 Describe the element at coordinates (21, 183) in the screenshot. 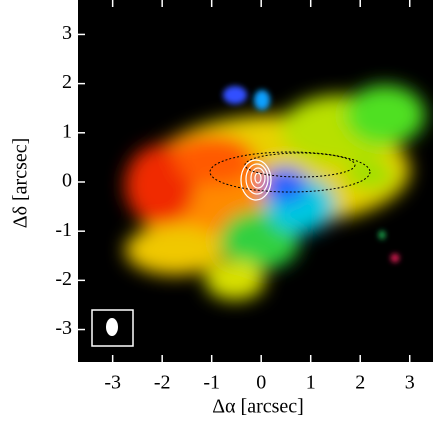

I see `y-axis-label: Δδ [arcsec]` at that location.